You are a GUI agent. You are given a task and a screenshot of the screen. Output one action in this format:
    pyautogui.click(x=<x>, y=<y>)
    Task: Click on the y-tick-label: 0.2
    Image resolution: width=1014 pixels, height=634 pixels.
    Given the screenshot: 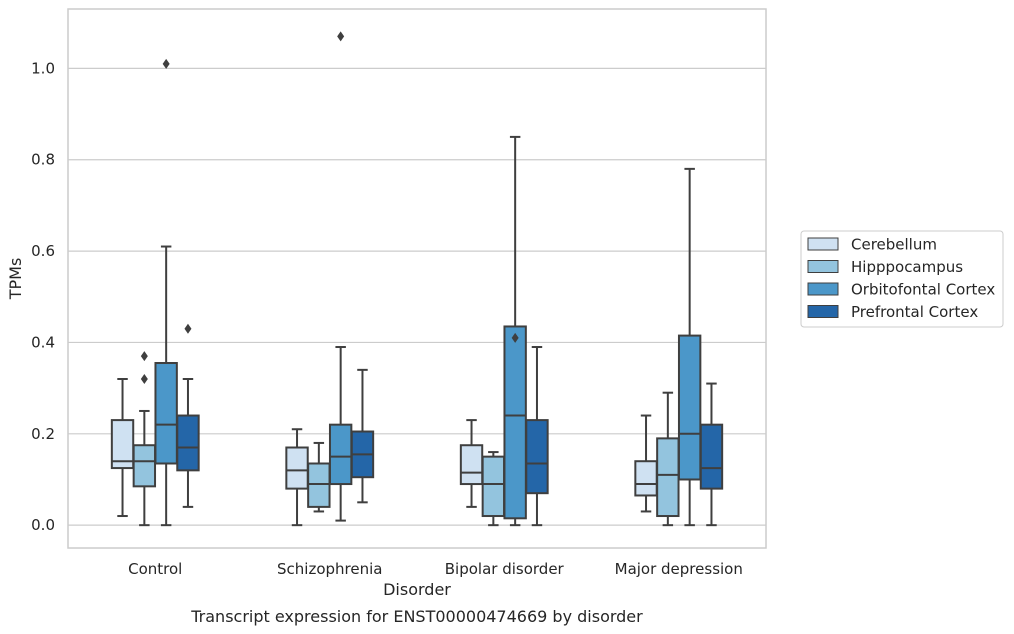 What is the action you would take?
    pyautogui.click(x=43, y=434)
    